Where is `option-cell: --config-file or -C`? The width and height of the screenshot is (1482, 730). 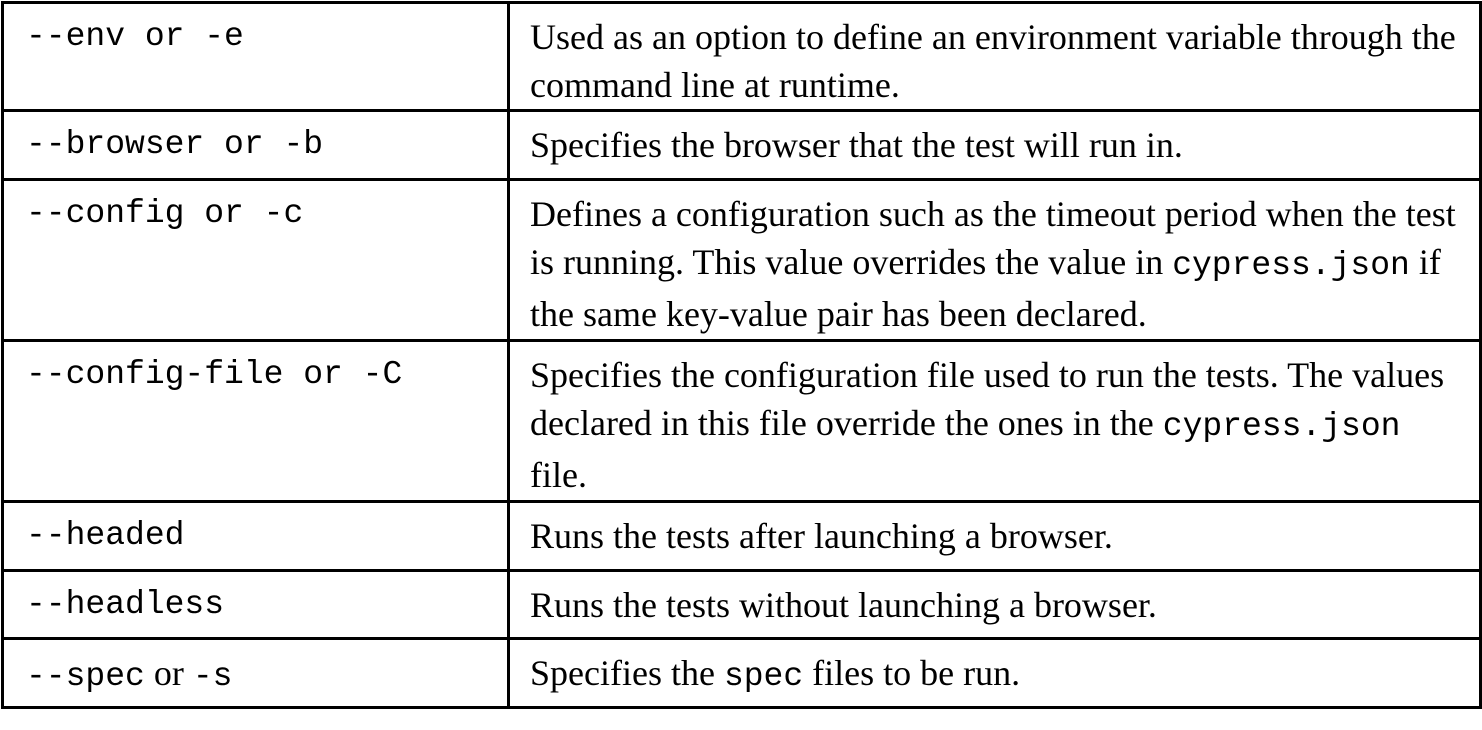 option-cell: --config-file or -C is located at coordinates (255, 421).